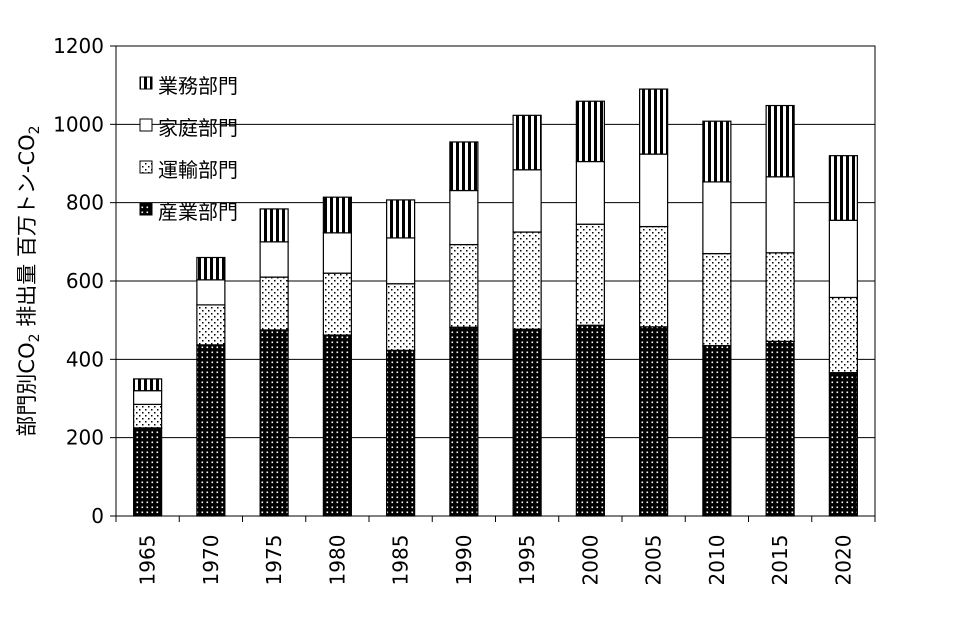  I want to click on y-tick-label: 600, so click(85, 281).